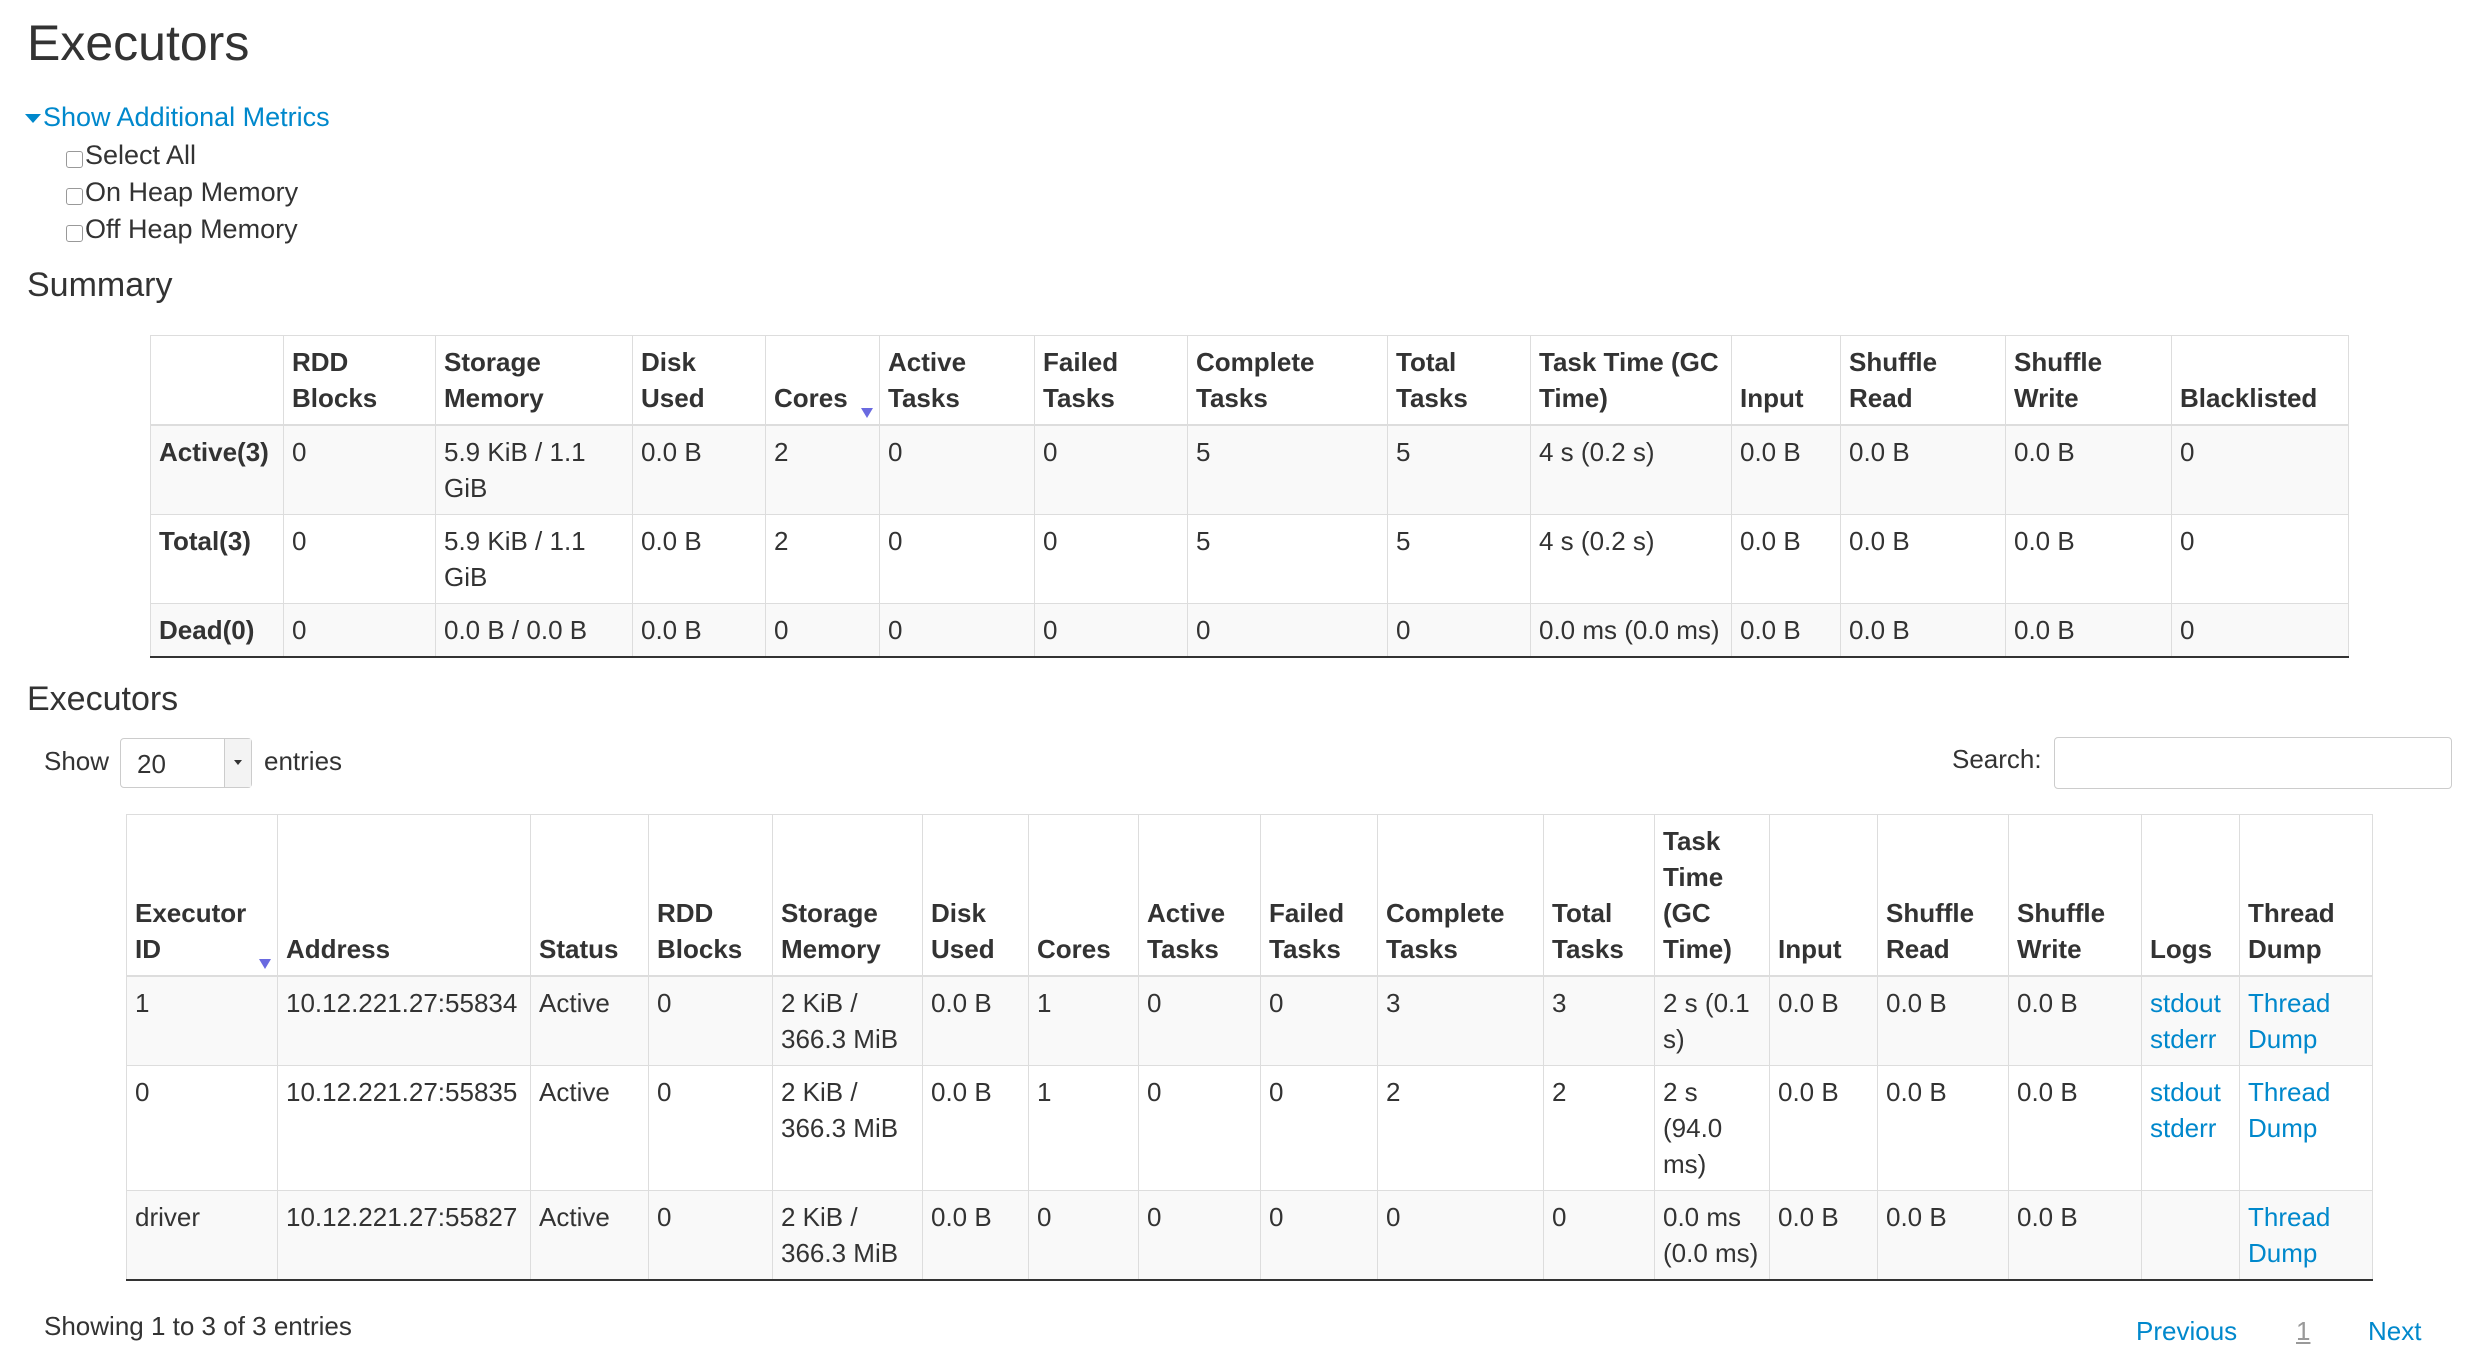  What do you see at coordinates (2395, 1331) in the screenshot?
I see `next-page-button: Next` at bounding box center [2395, 1331].